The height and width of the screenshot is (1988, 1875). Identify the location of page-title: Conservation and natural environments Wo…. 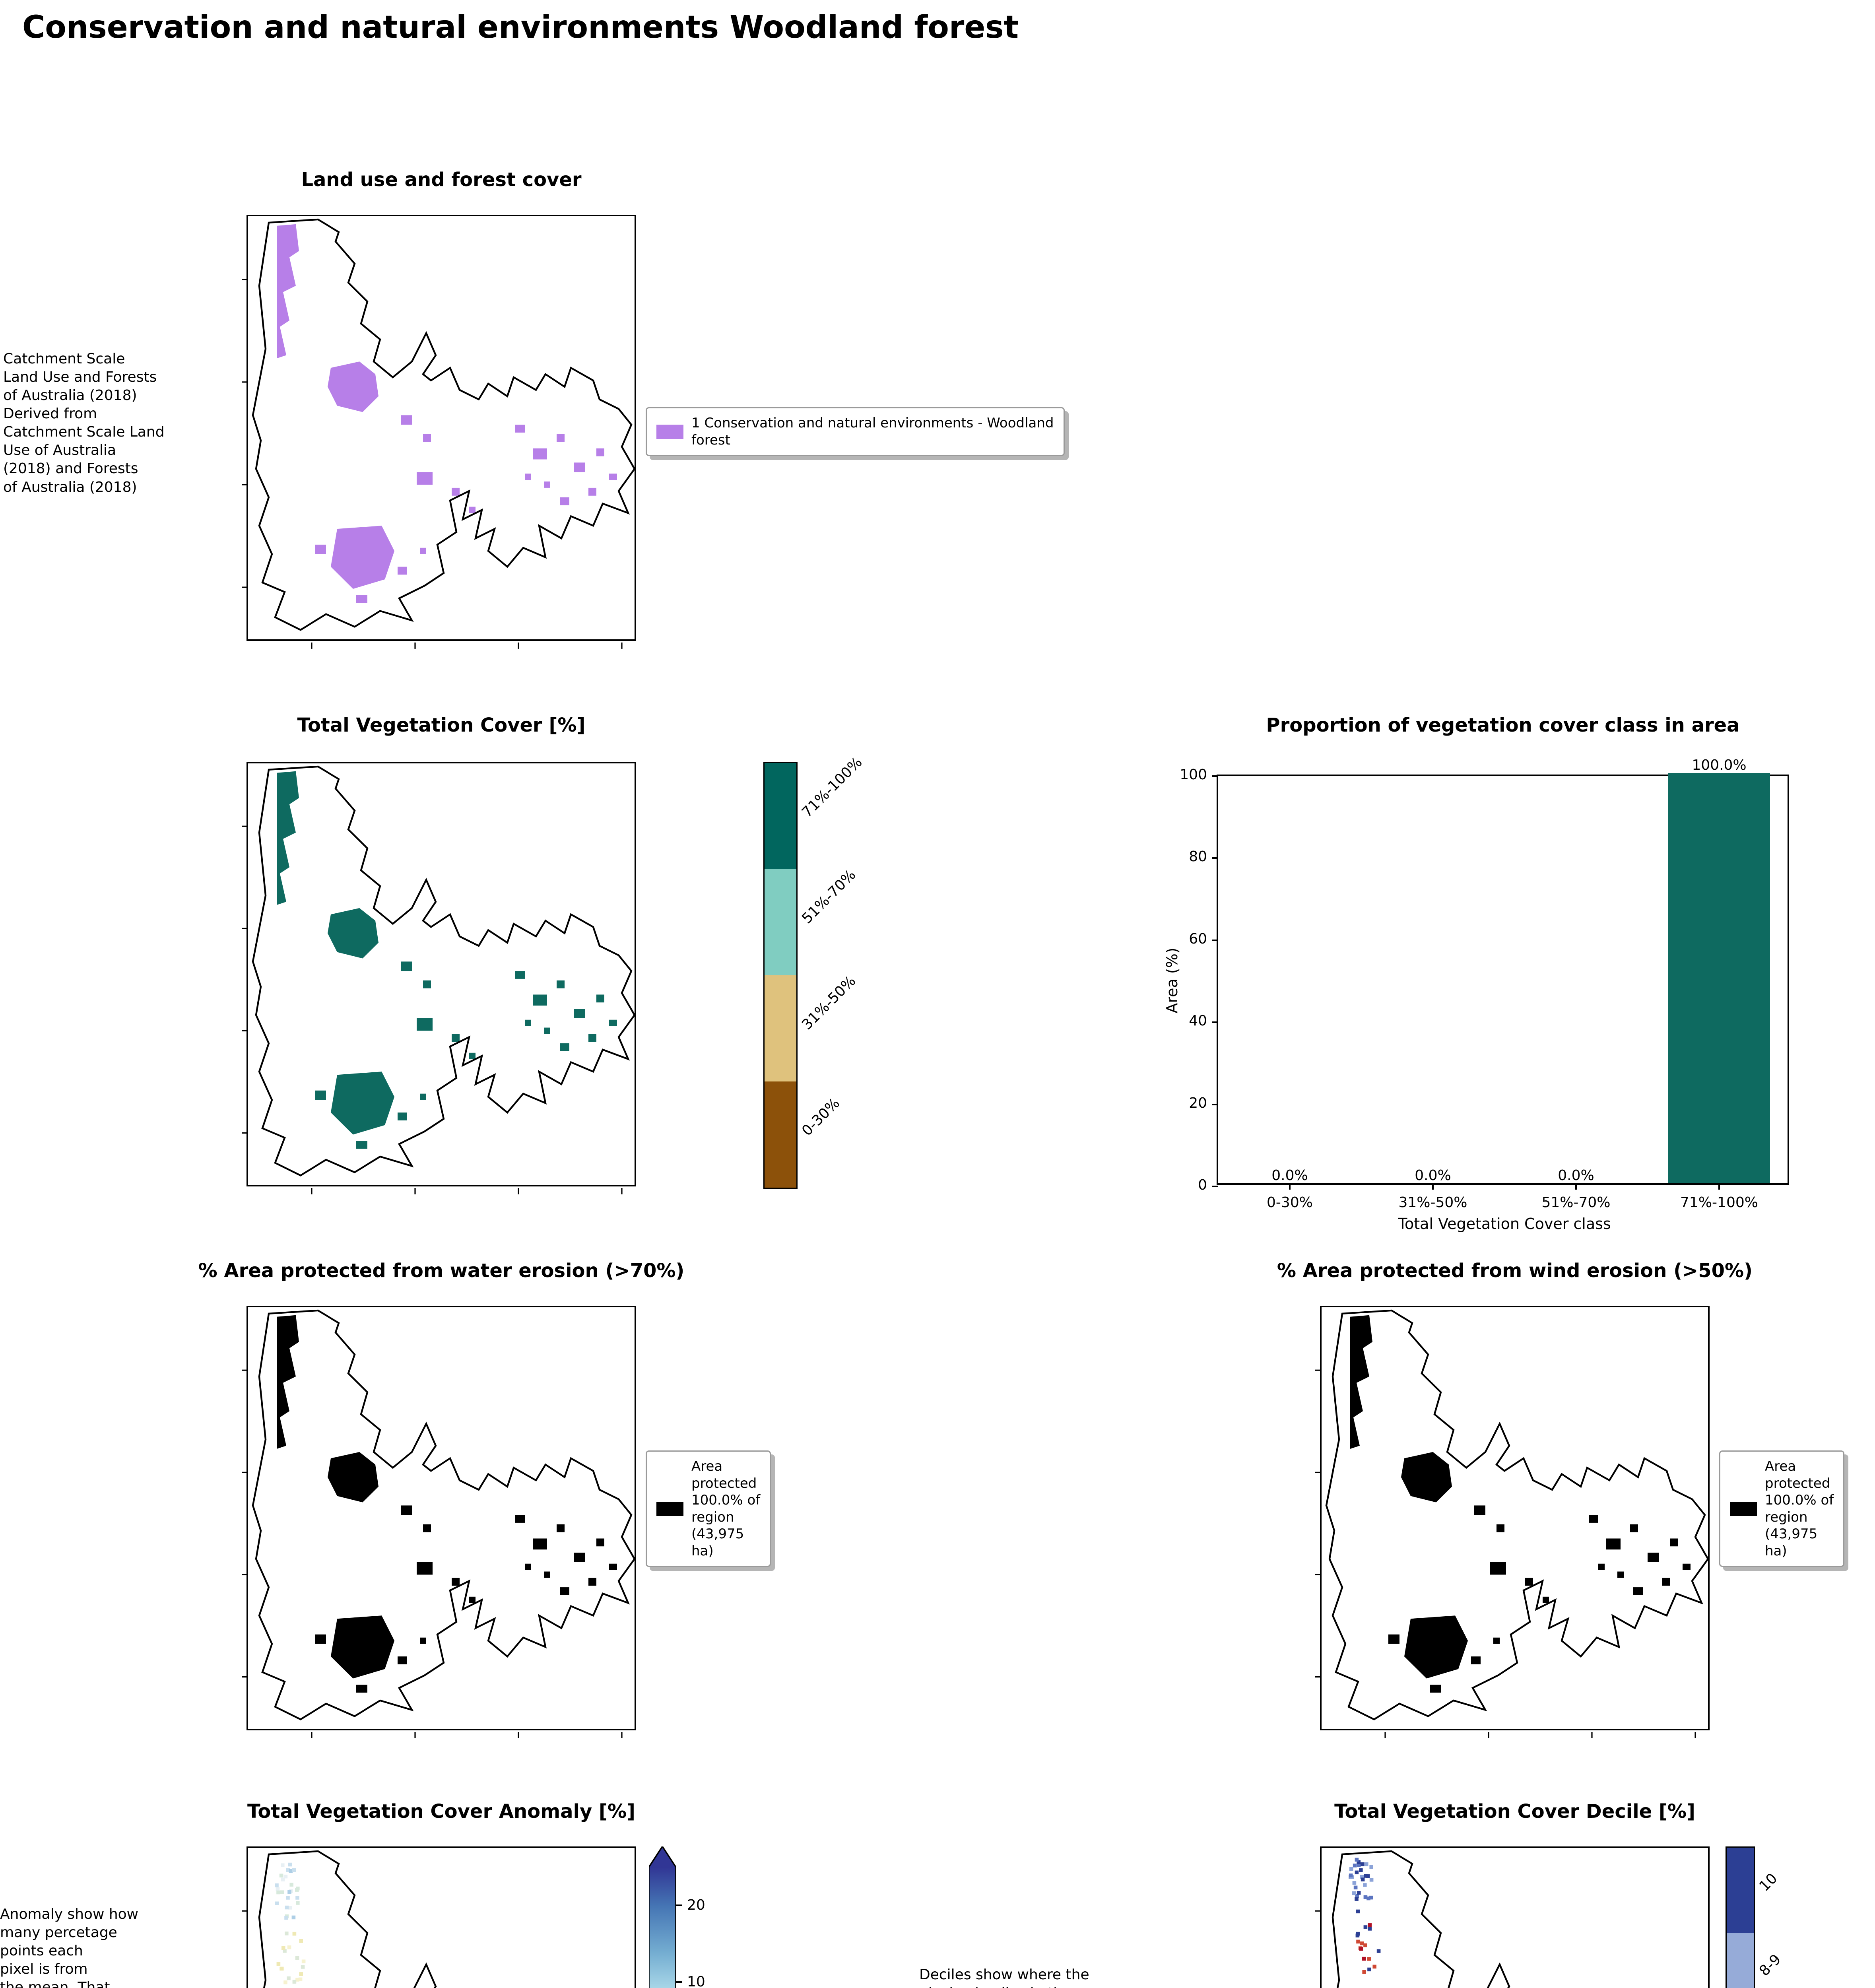
(520, 27).